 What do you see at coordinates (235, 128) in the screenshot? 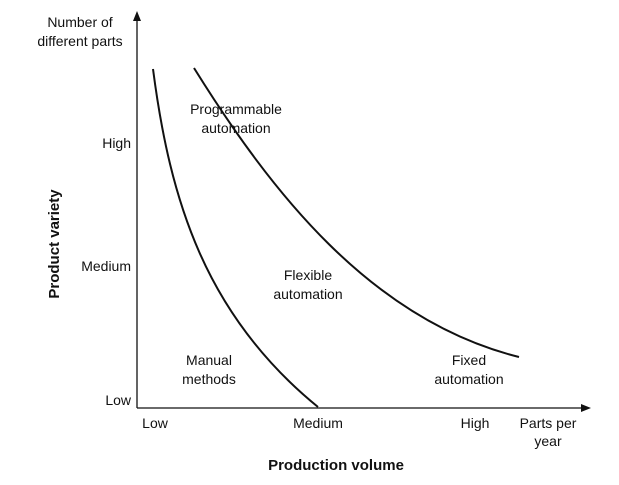
I see `region-programmable-label-2: automation` at bounding box center [235, 128].